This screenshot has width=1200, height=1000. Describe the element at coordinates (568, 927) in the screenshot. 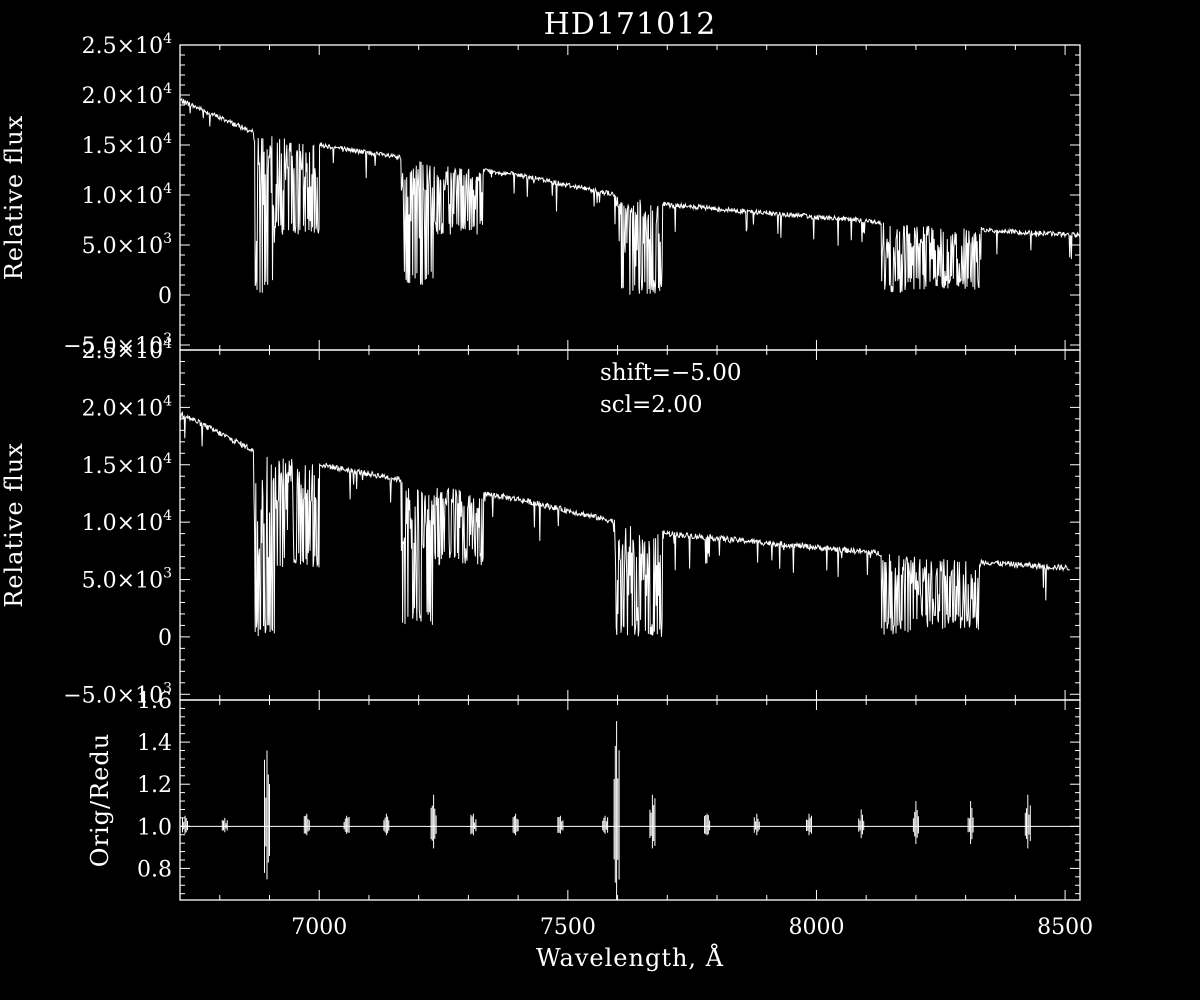

I see `x-tick-label: 7500` at that location.